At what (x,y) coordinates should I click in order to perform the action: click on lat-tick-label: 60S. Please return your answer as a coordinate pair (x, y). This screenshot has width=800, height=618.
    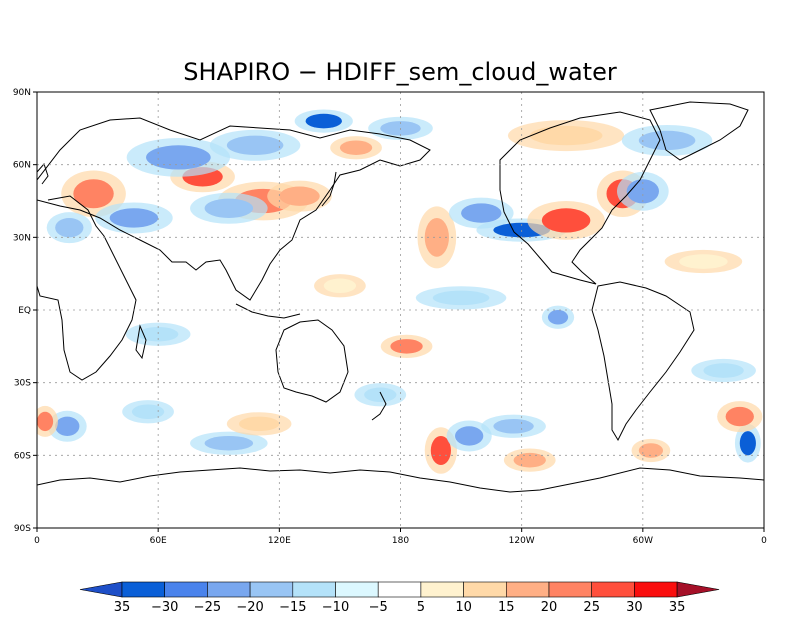
    Looking at the image, I should click on (22, 456).